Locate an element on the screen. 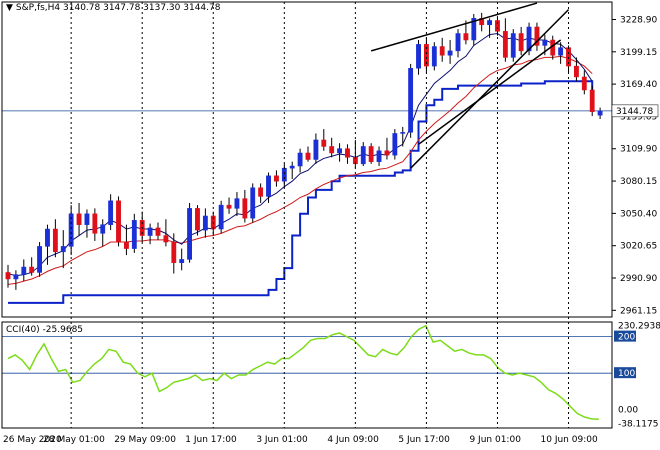 The width and height of the screenshot is (660, 450). price-tick-label: 3109.90 is located at coordinates (638, 150).